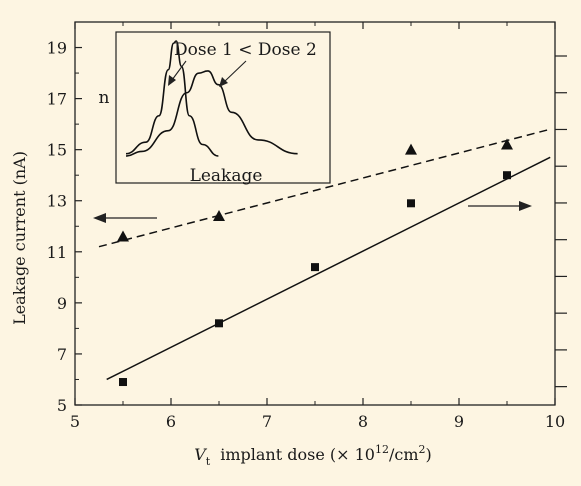 This screenshot has height=486, width=581. What do you see at coordinates (382, 449) in the screenshot?
I see `x-label-exponent: 12` at bounding box center [382, 449].